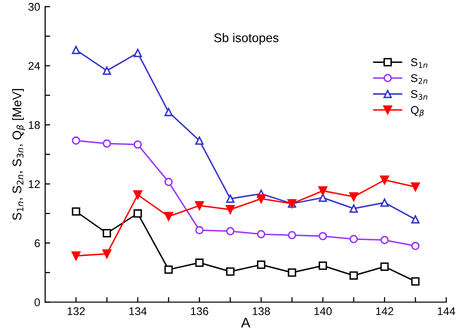 The width and height of the screenshot is (461, 332). Describe the element at coordinates (246, 39) in the screenshot. I see `annotation: Sb isotopes` at that location.